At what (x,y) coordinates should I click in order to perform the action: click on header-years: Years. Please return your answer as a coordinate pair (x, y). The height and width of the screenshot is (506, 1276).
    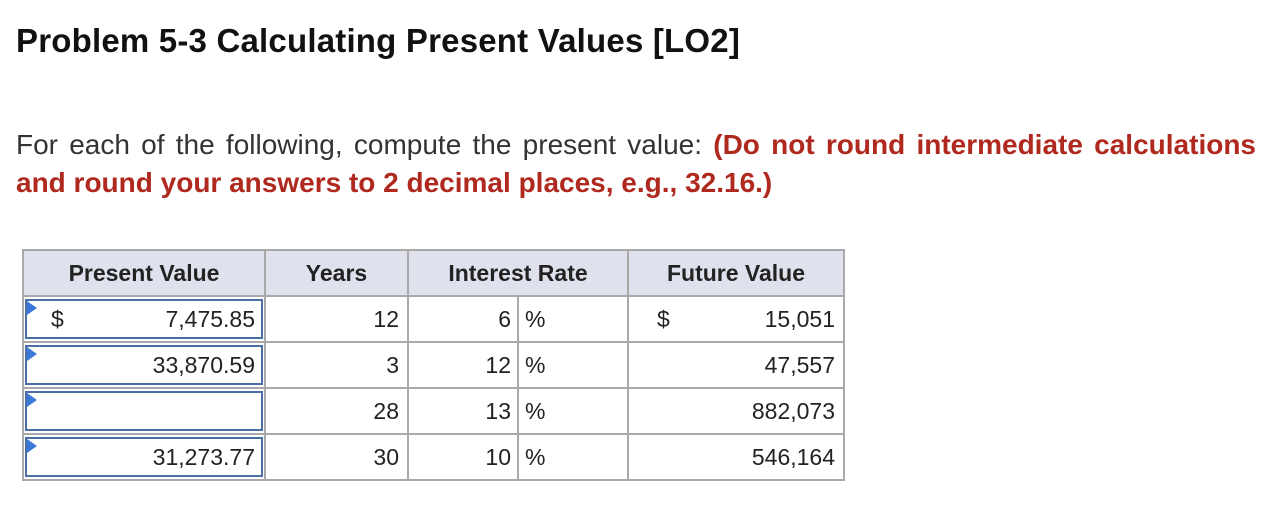
    Looking at the image, I should click on (336, 273).